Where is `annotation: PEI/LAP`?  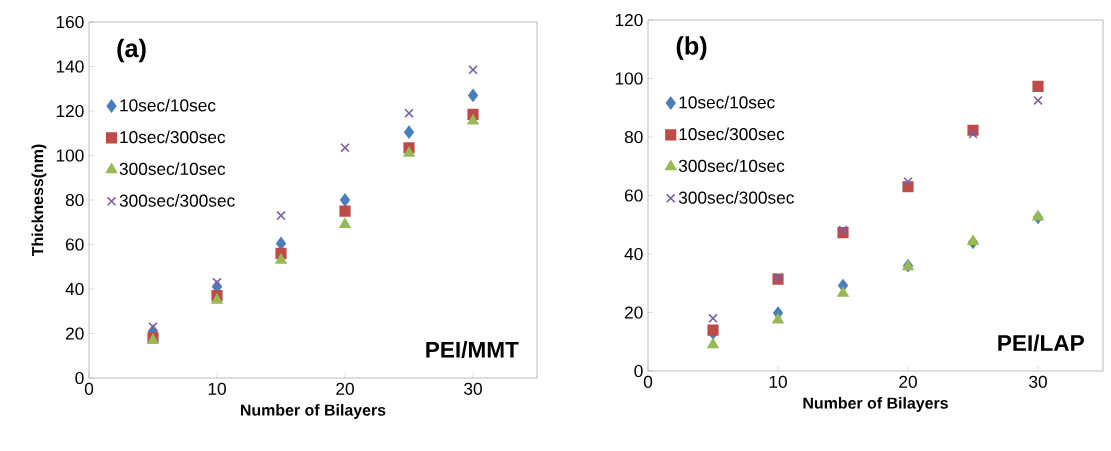 annotation: PEI/LAP is located at coordinates (1041, 343).